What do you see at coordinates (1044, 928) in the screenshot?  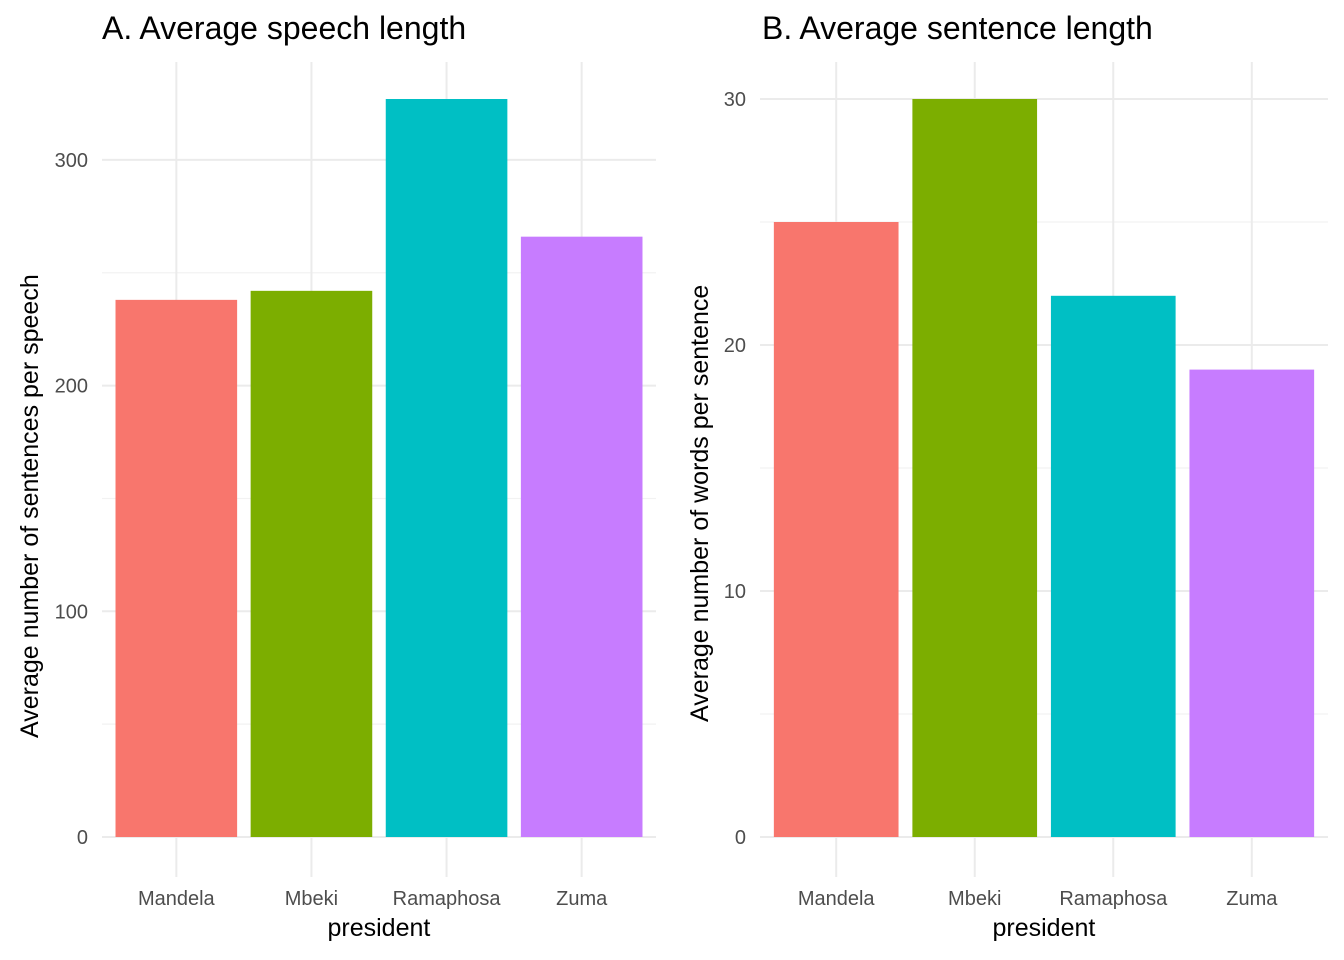 I see `chart-b-x-axis-label: president` at bounding box center [1044, 928].